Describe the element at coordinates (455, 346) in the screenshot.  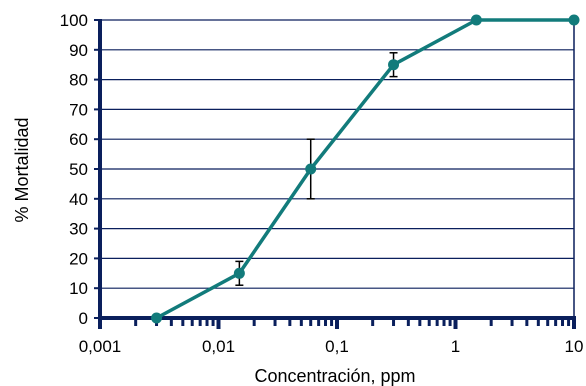
I see `x-tick-label-3: 1` at that location.